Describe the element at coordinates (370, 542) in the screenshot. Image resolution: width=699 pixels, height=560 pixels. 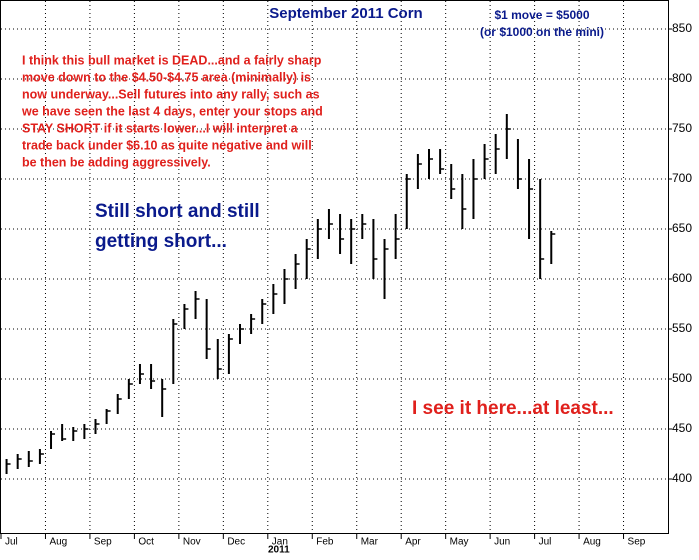
I see `x-tick-label: Mar` at that location.